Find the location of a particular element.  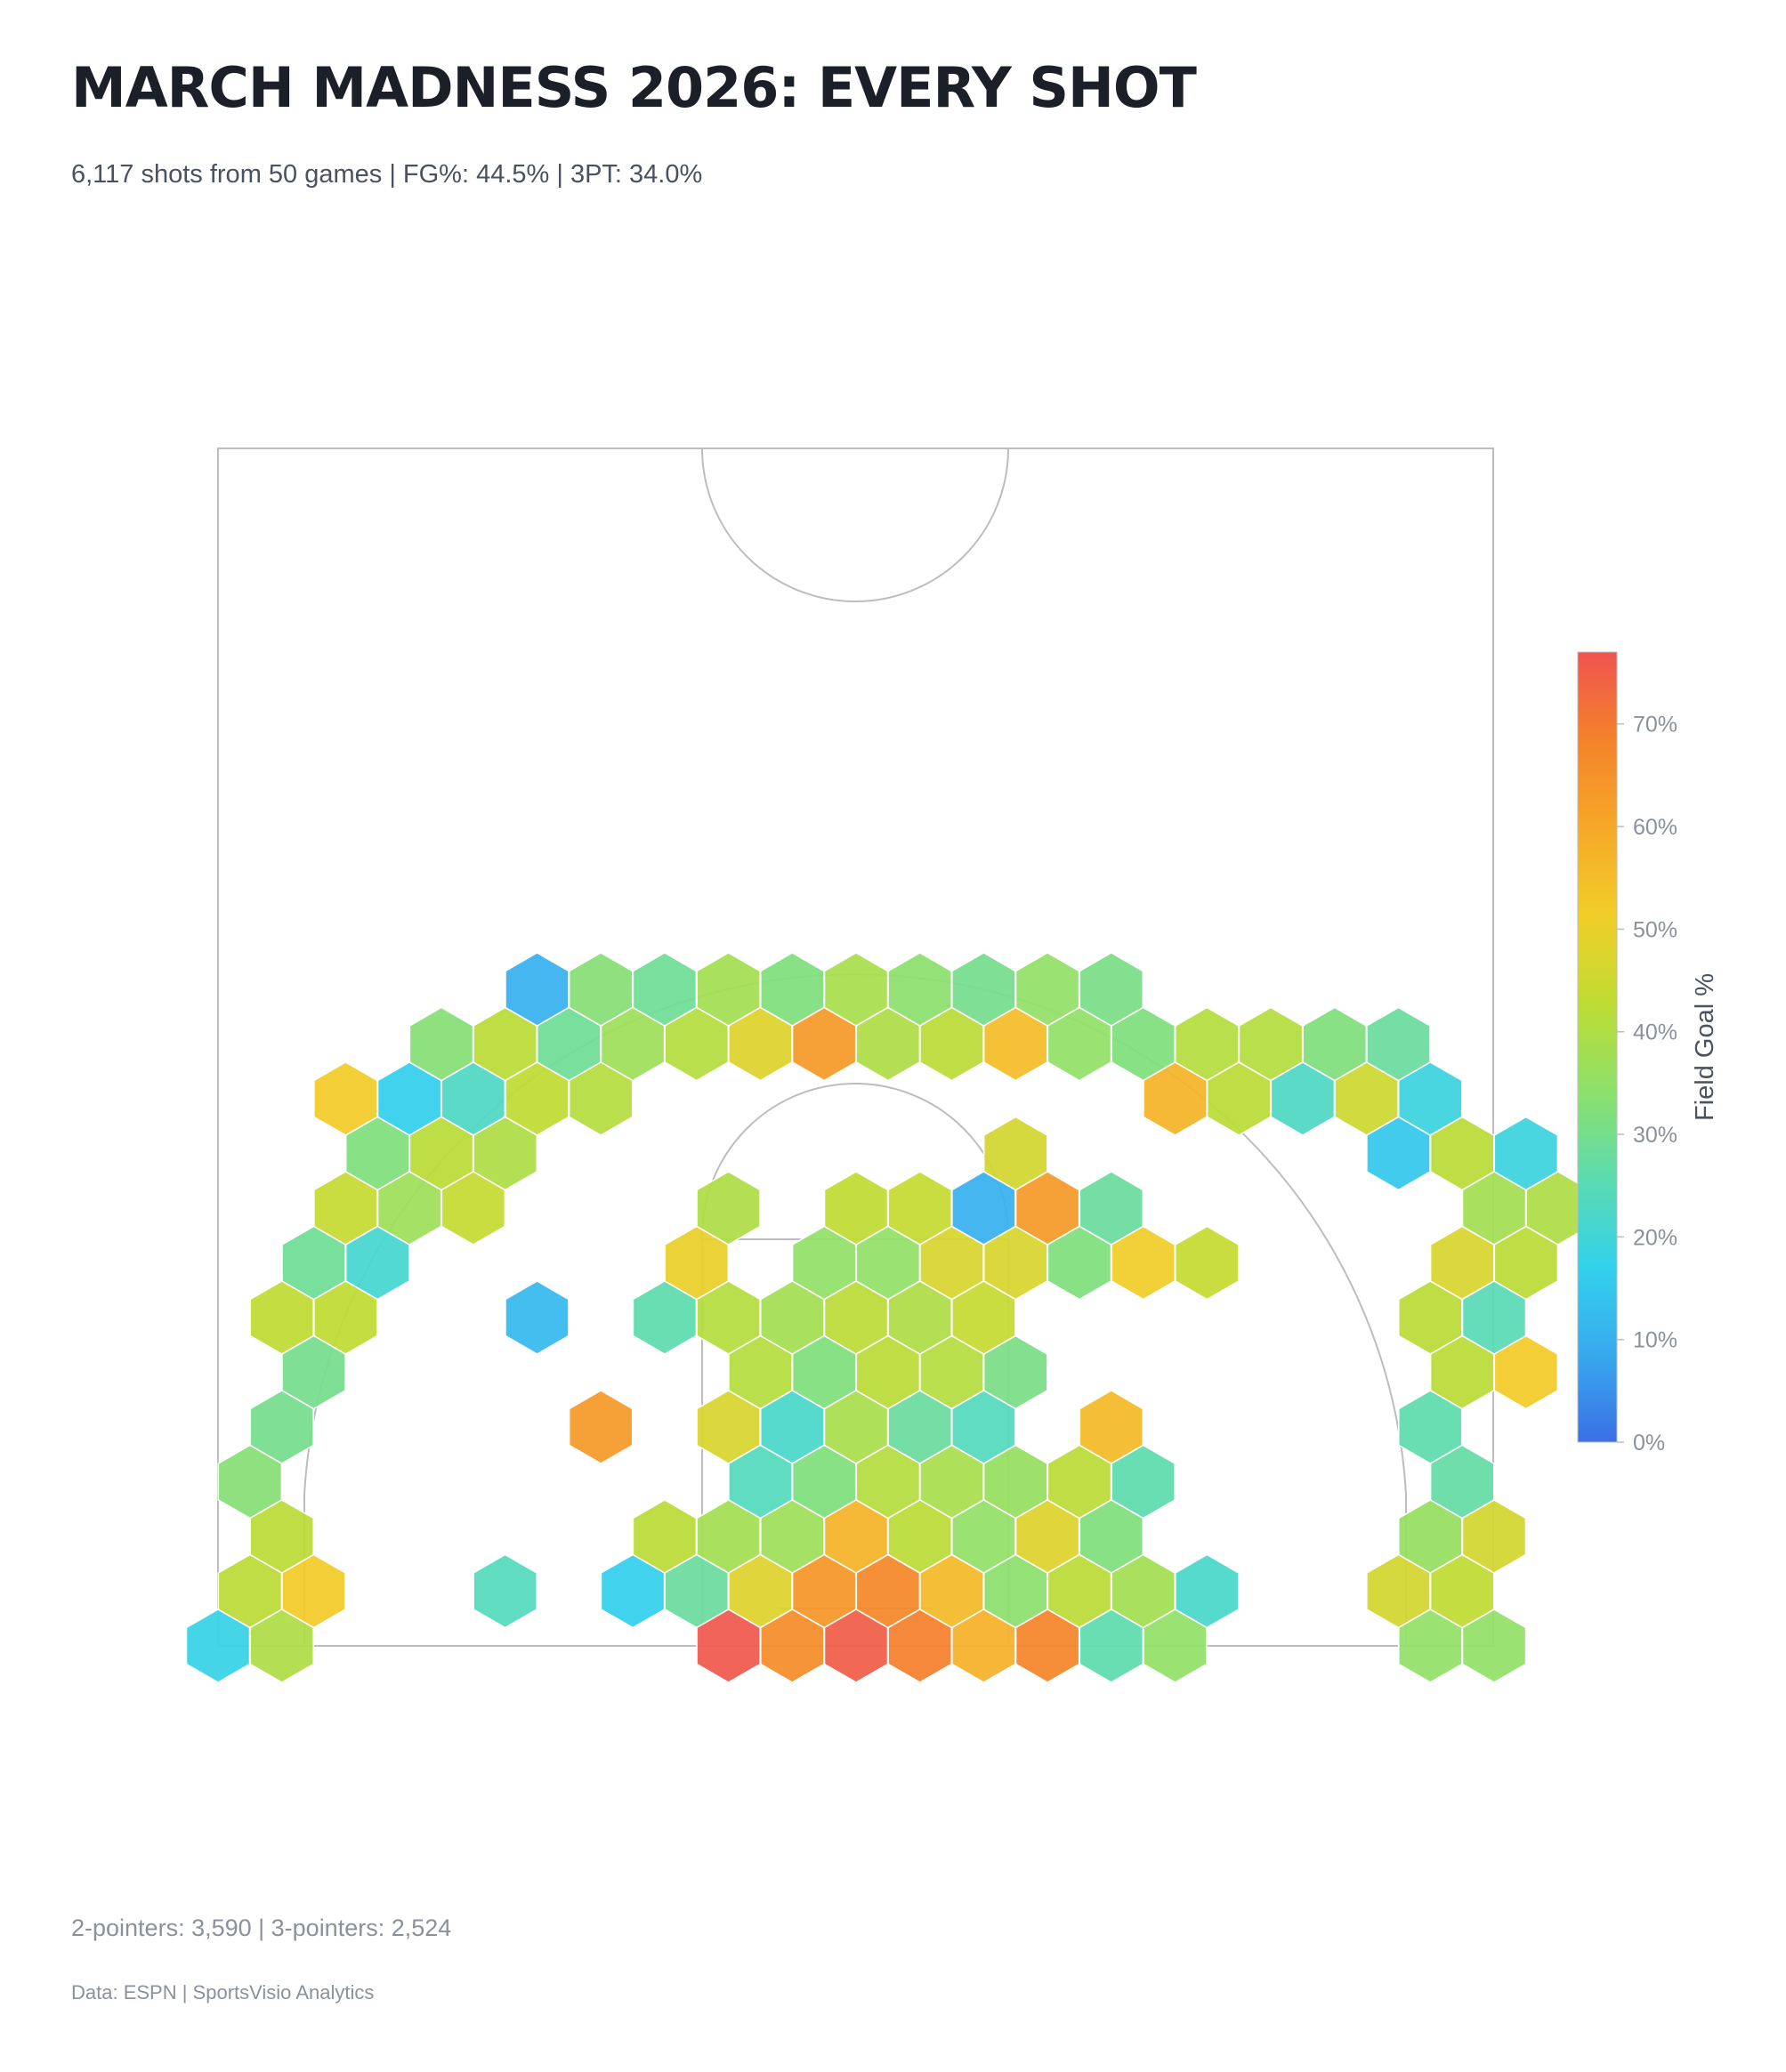

colorbar-title: Field Goal % is located at coordinates (1705, 1047).